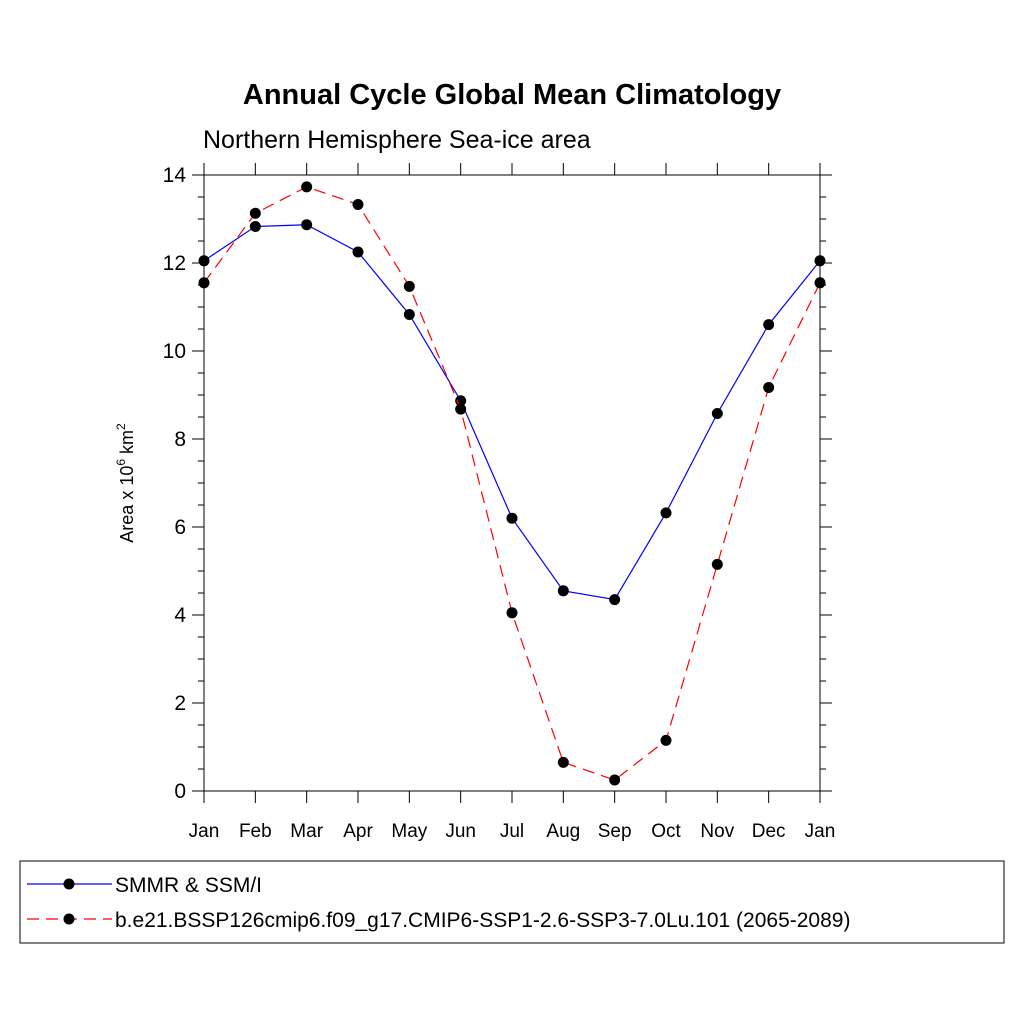  What do you see at coordinates (180, 703) in the screenshot?
I see `y-tick-label: 2` at bounding box center [180, 703].